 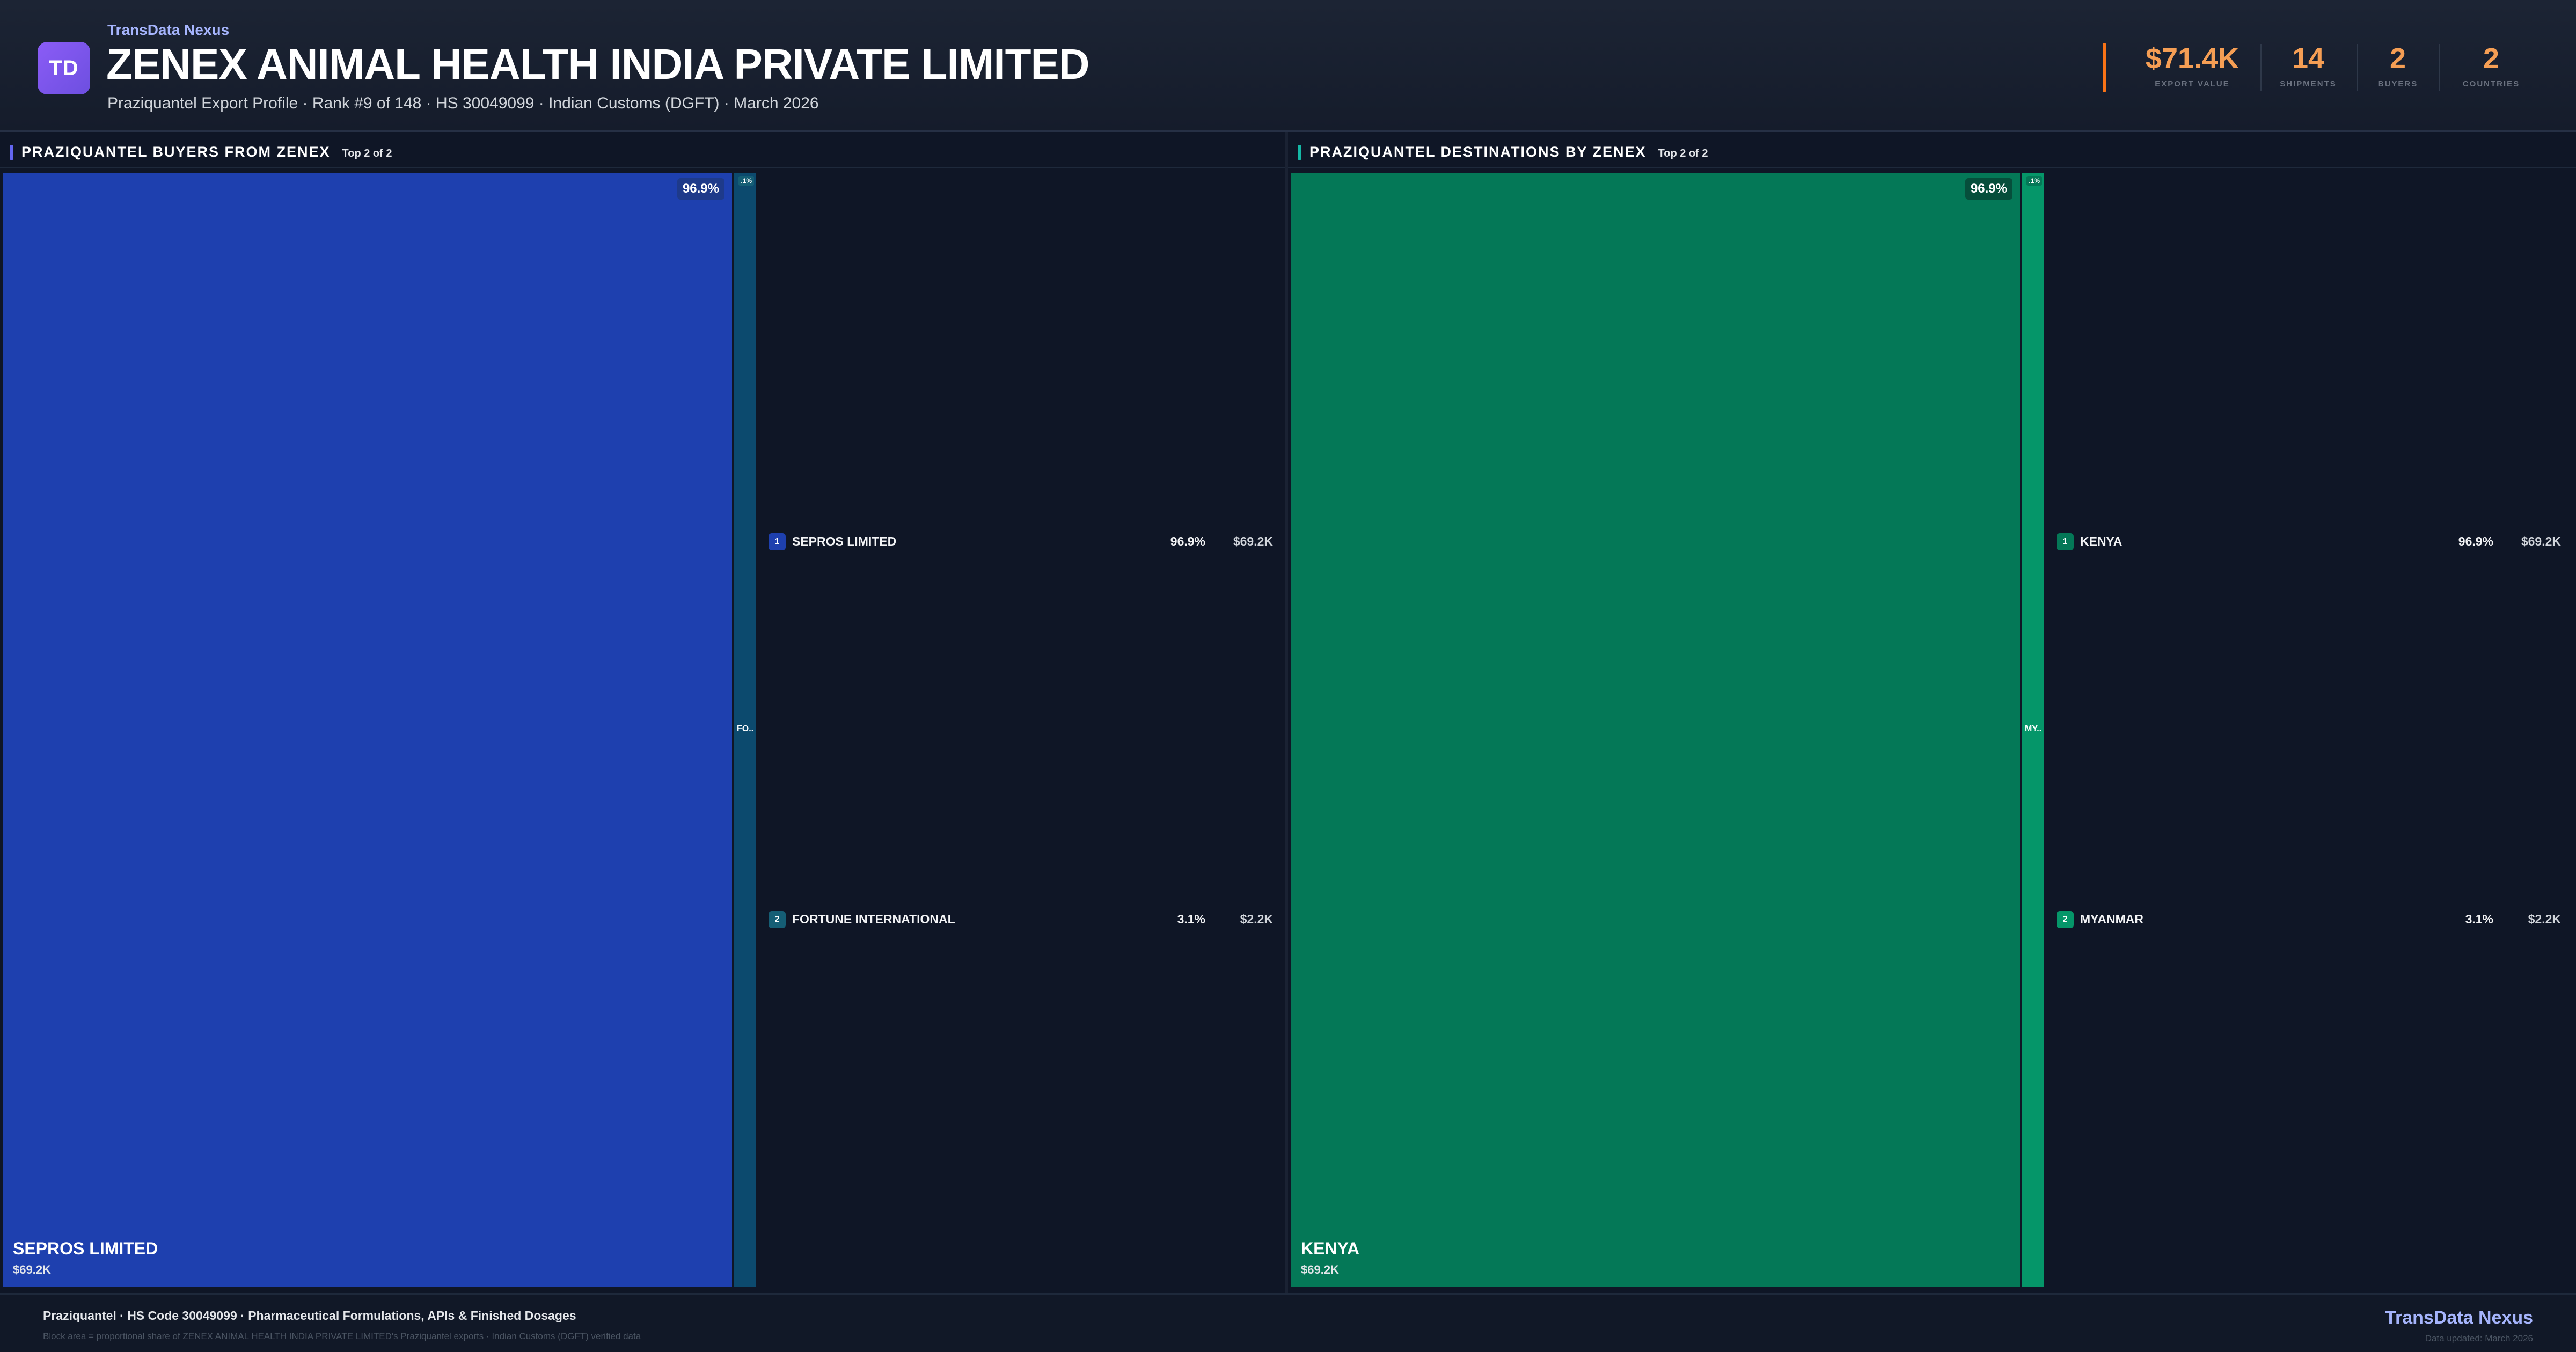 I want to click on treemap-block-myanmar: .1% MY.., so click(x=2033, y=730).